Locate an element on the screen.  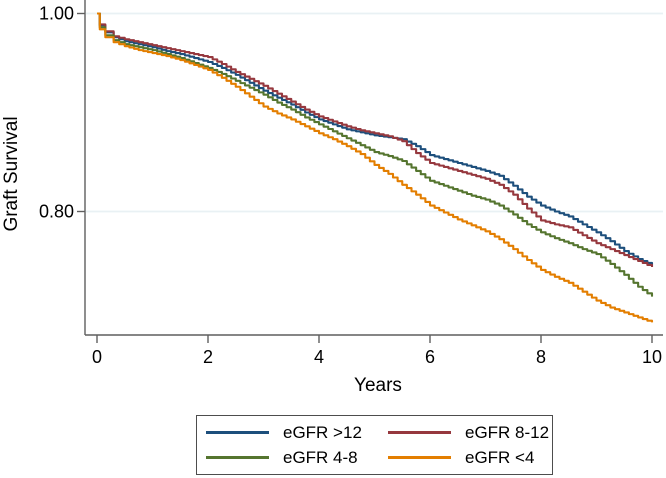
legend: eGFR >12 eGFR 8-12 eGFR 4-8 eGFR <4 is located at coordinates (374, 445).